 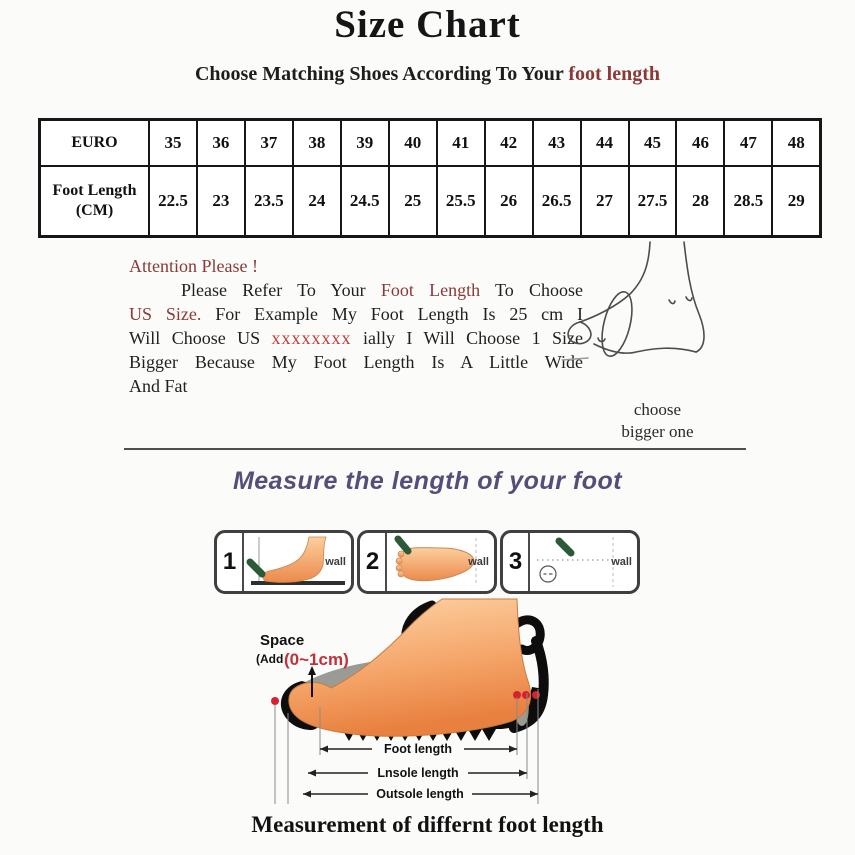 What do you see at coordinates (295, 560) in the screenshot?
I see `step1-illustration` at bounding box center [295, 560].